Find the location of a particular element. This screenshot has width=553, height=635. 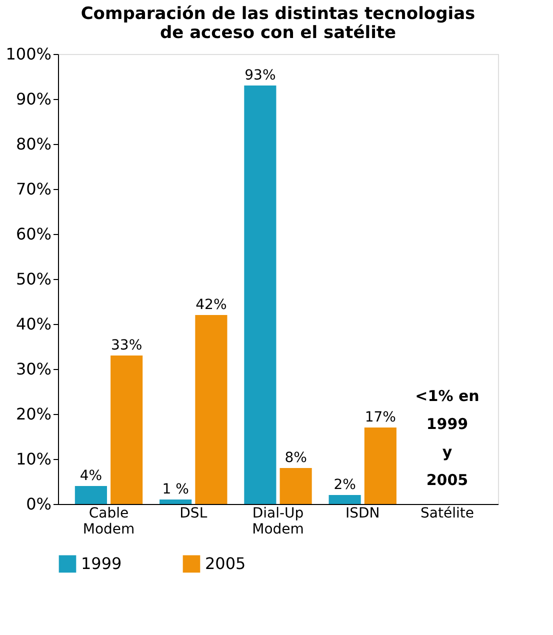

data-label: 17% is located at coordinates (380, 418).